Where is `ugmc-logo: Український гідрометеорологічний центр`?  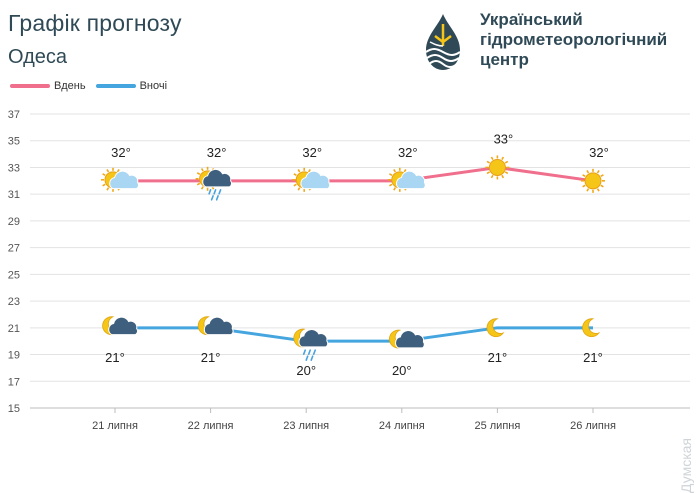
ugmc-logo: Український гідрометеорологічний центр is located at coordinates (555, 41).